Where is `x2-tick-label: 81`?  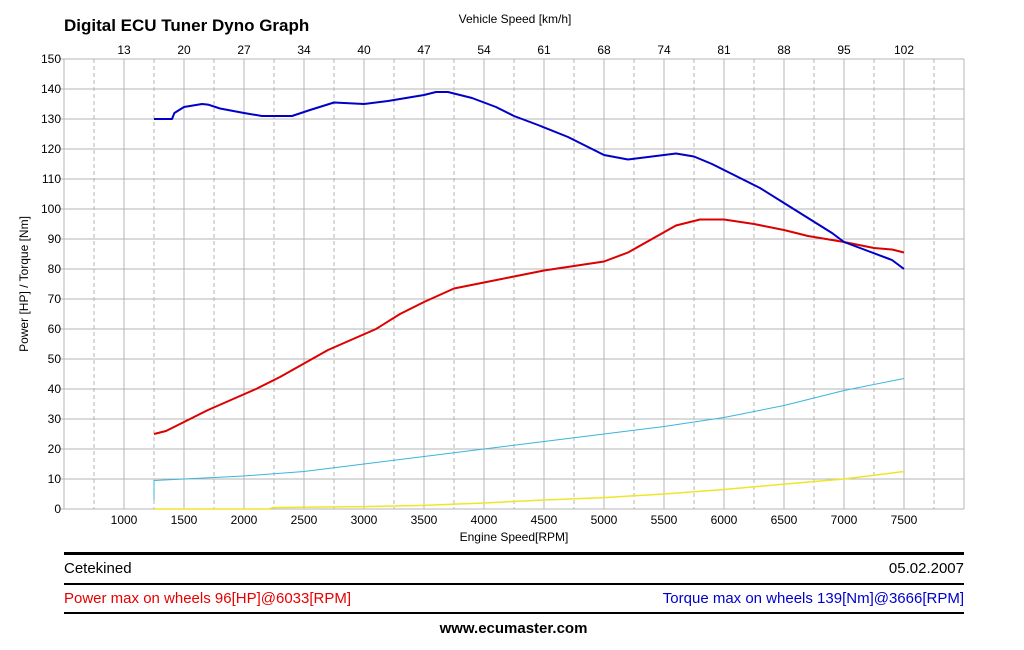 x2-tick-label: 81 is located at coordinates (724, 50).